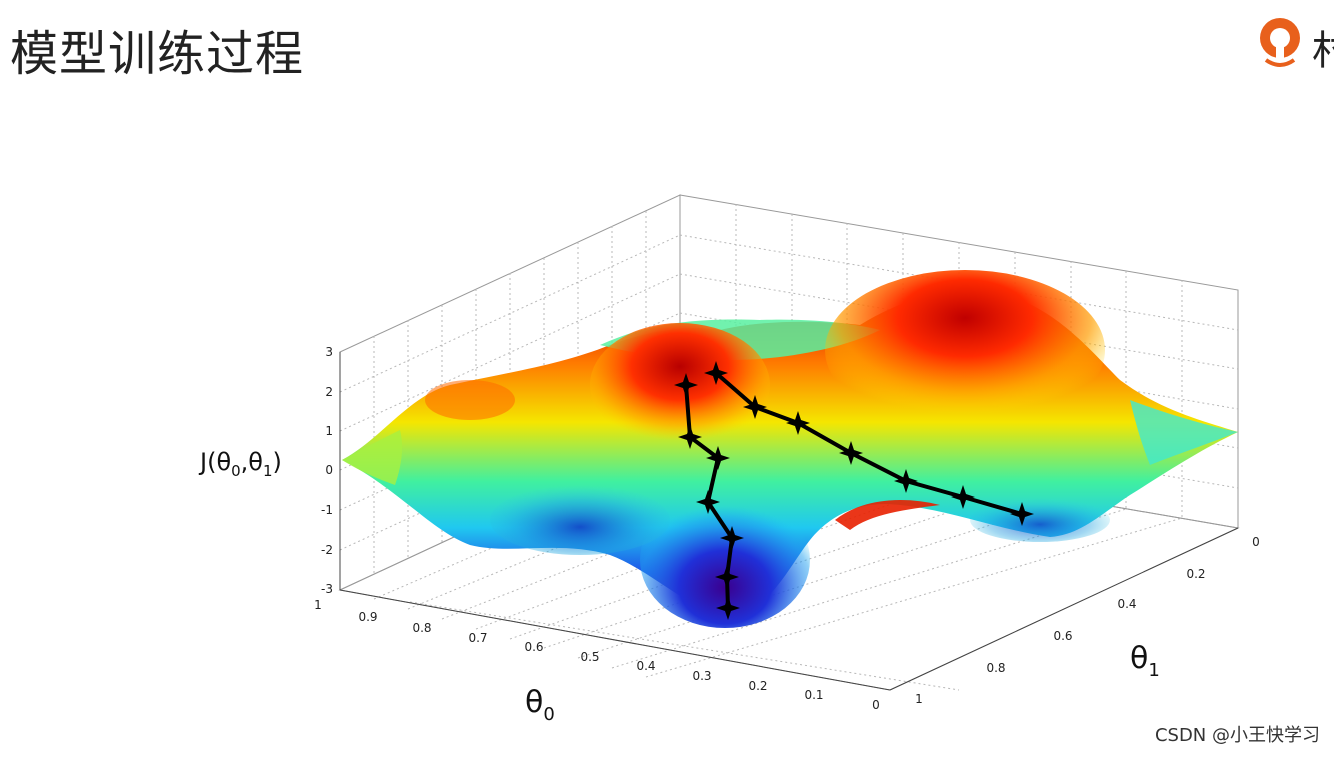 The width and height of the screenshot is (1334, 757). What do you see at coordinates (240, 464) in the screenshot?
I see `z-axis-label: J(θ0,θ1)` at bounding box center [240, 464].